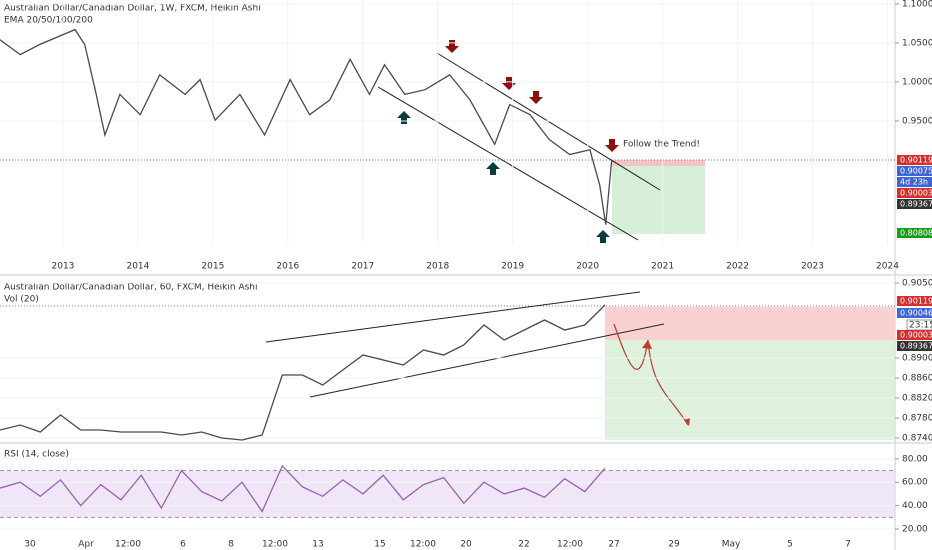  Describe the element at coordinates (731, 545) in the screenshot. I see `x-tick-label: May` at that location.